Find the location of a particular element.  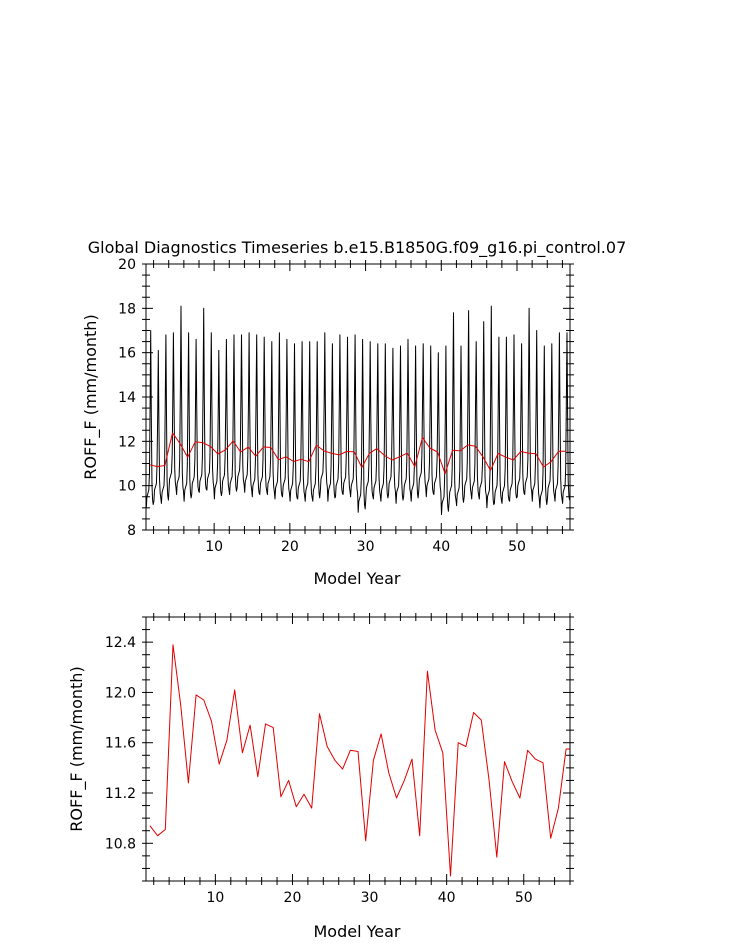

top-y-tick-label: 8 is located at coordinates (131, 531).